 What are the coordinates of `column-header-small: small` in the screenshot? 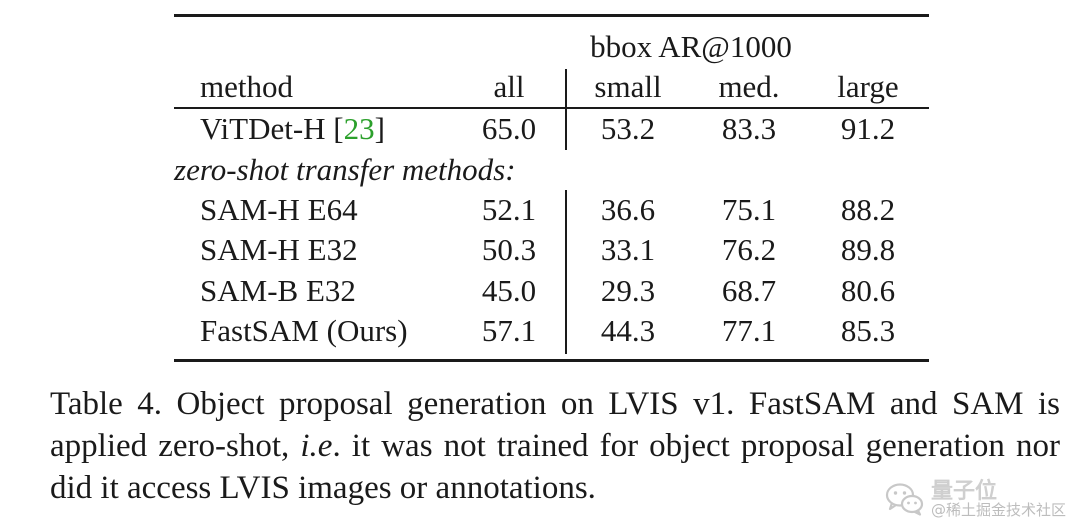 It's located at (628, 86).